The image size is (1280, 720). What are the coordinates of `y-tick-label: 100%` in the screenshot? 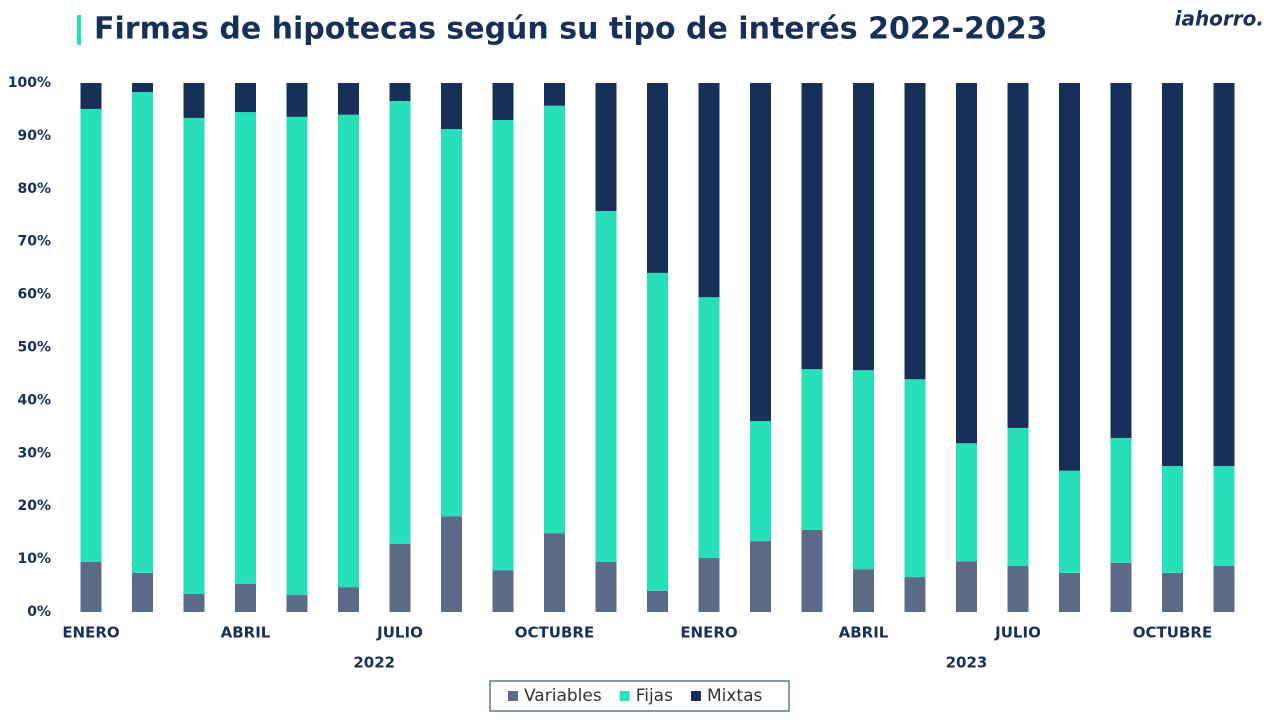 It's located at (29, 83).